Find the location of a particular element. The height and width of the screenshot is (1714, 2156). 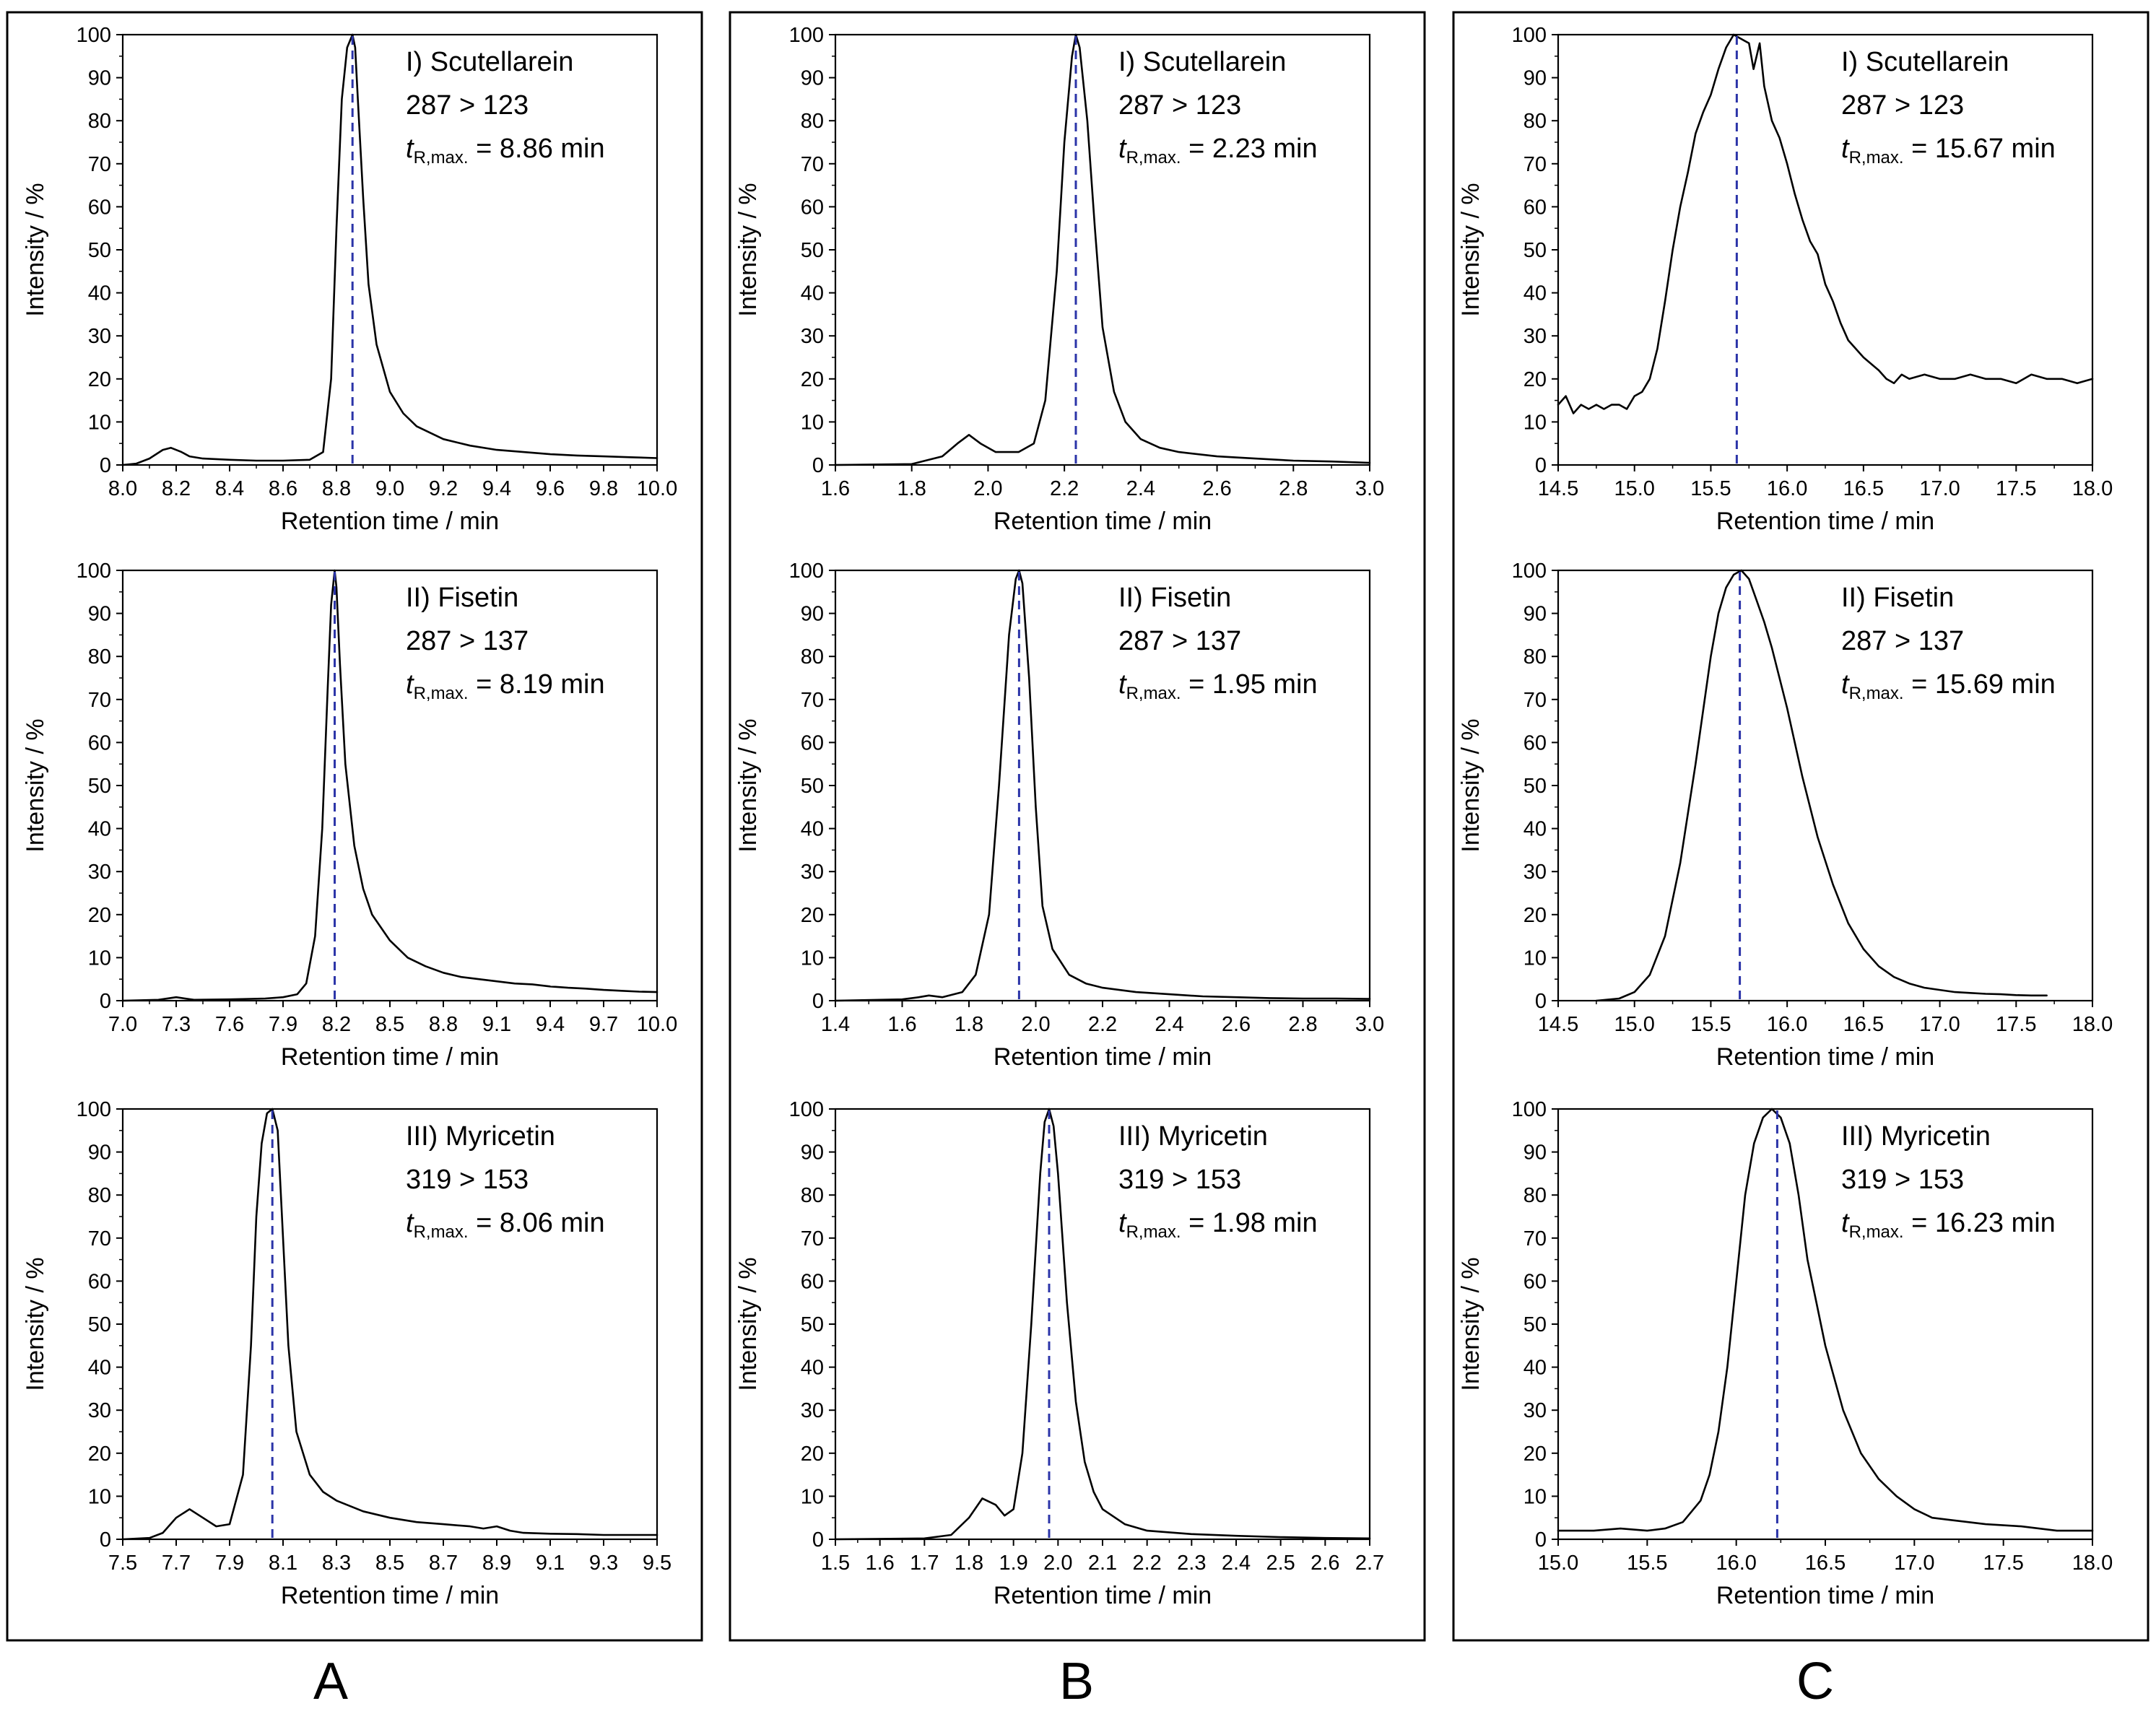

x-tick-label: 9.5 is located at coordinates (657, 1563).